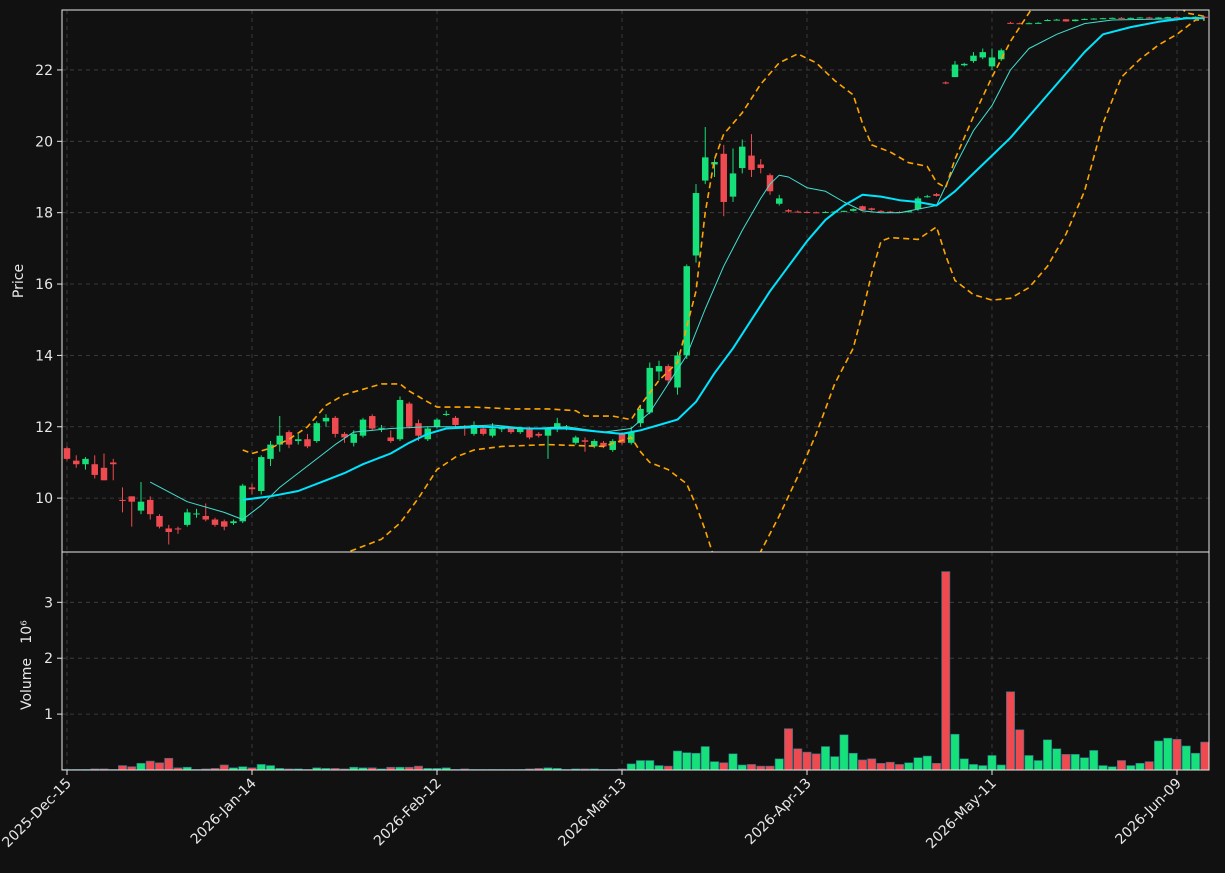 The height and width of the screenshot is (873, 1225). I want to click on y-tick-label: 14, so click(44, 356).